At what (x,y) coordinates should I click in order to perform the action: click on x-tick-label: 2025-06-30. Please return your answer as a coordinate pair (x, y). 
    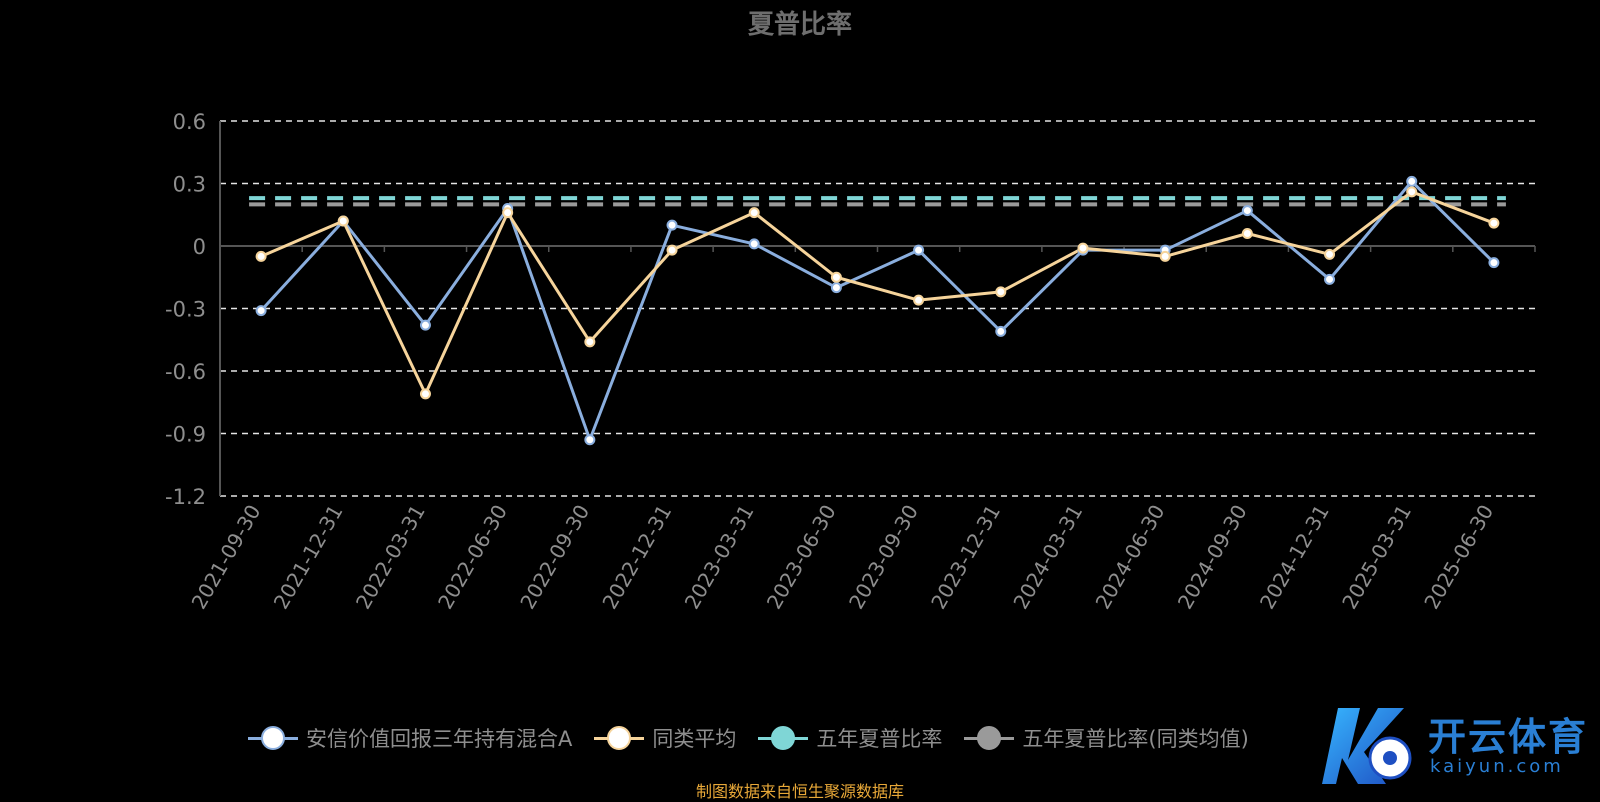
    Looking at the image, I should click on (1458, 557).